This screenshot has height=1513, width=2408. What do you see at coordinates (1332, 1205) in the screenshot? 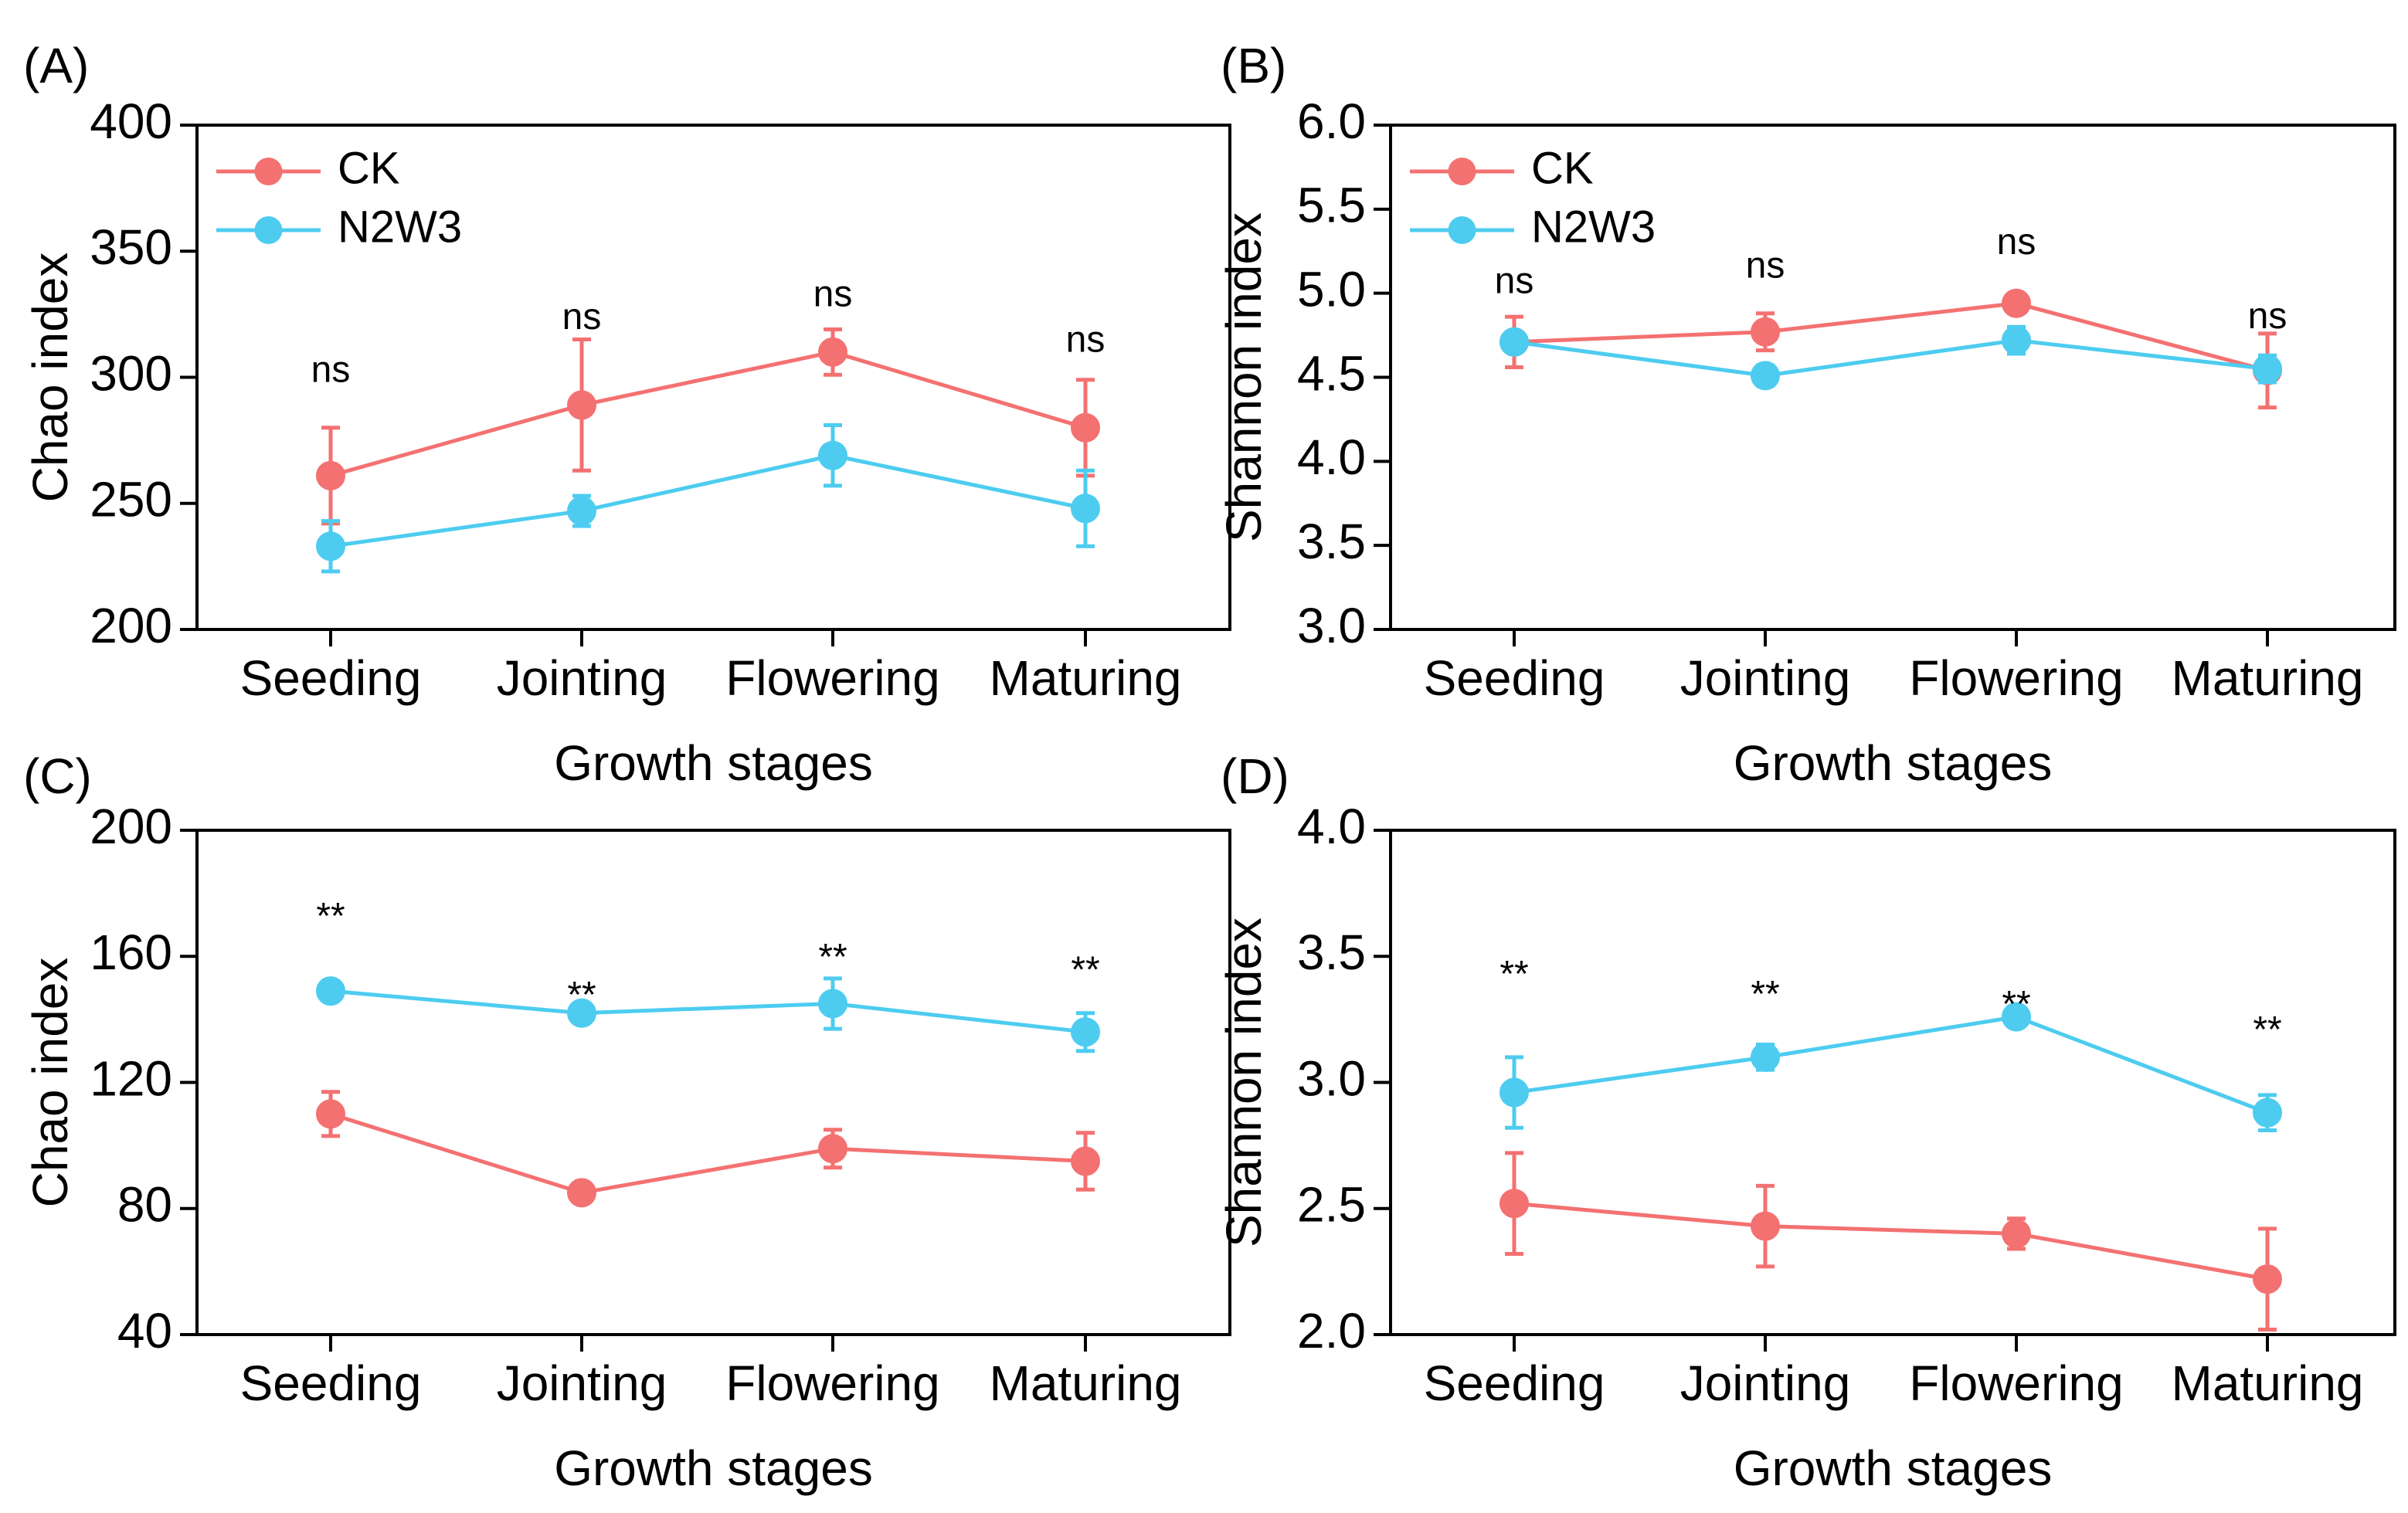
I see `y-tick-label: 2.5` at bounding box center [1332, 1205].